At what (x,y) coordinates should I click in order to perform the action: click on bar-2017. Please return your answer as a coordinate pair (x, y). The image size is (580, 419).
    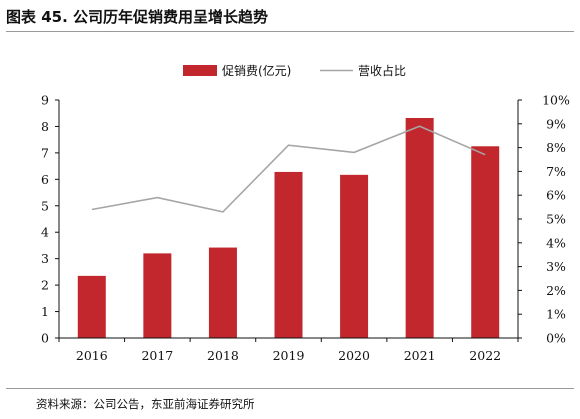
    Looking at the image, I should click on (157, 295).